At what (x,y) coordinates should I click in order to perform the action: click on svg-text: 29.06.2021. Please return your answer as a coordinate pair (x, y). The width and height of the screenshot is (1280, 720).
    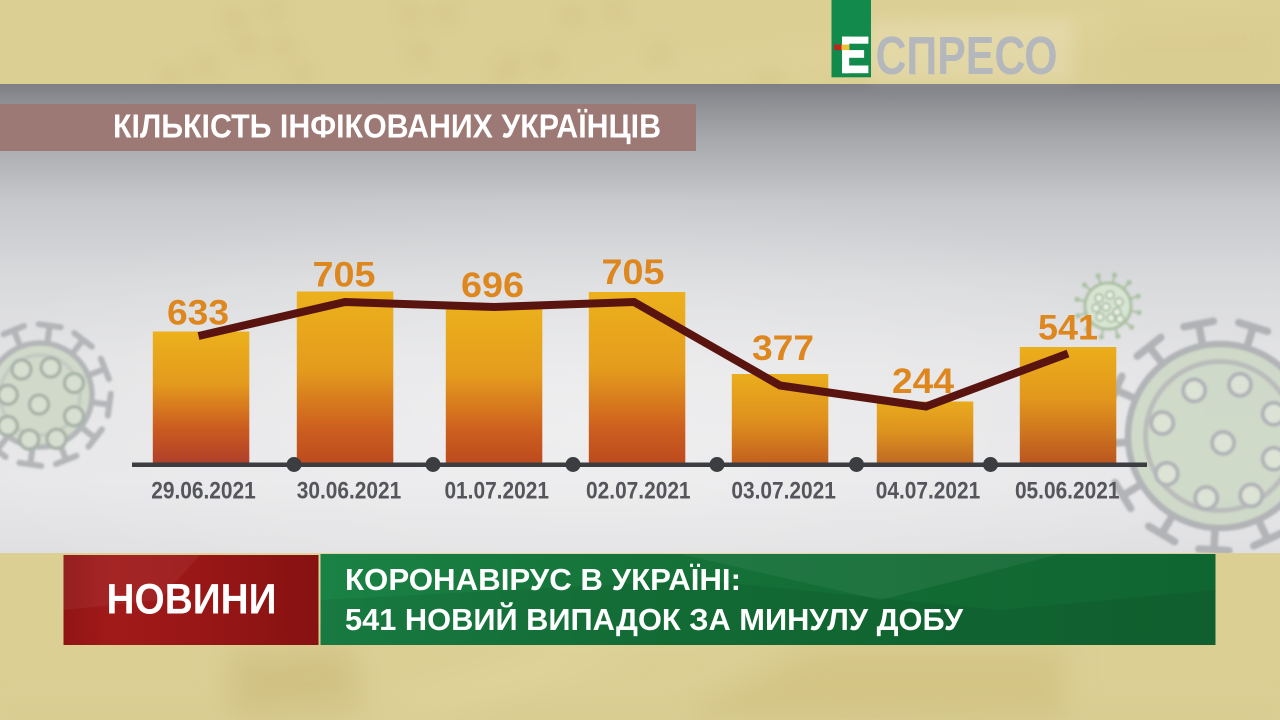
    Looking at the image, I should click on (203, 490).